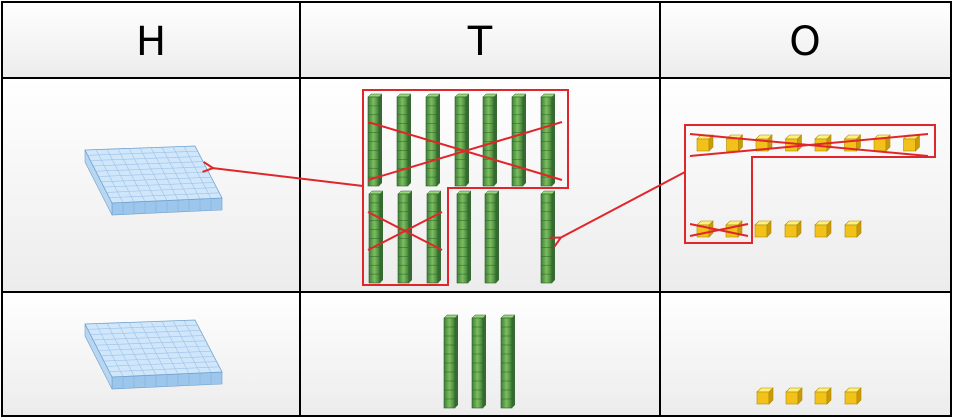 The width and height of the screenshot is (953, 418). I want to click on header-t: T, so click(480, 42).